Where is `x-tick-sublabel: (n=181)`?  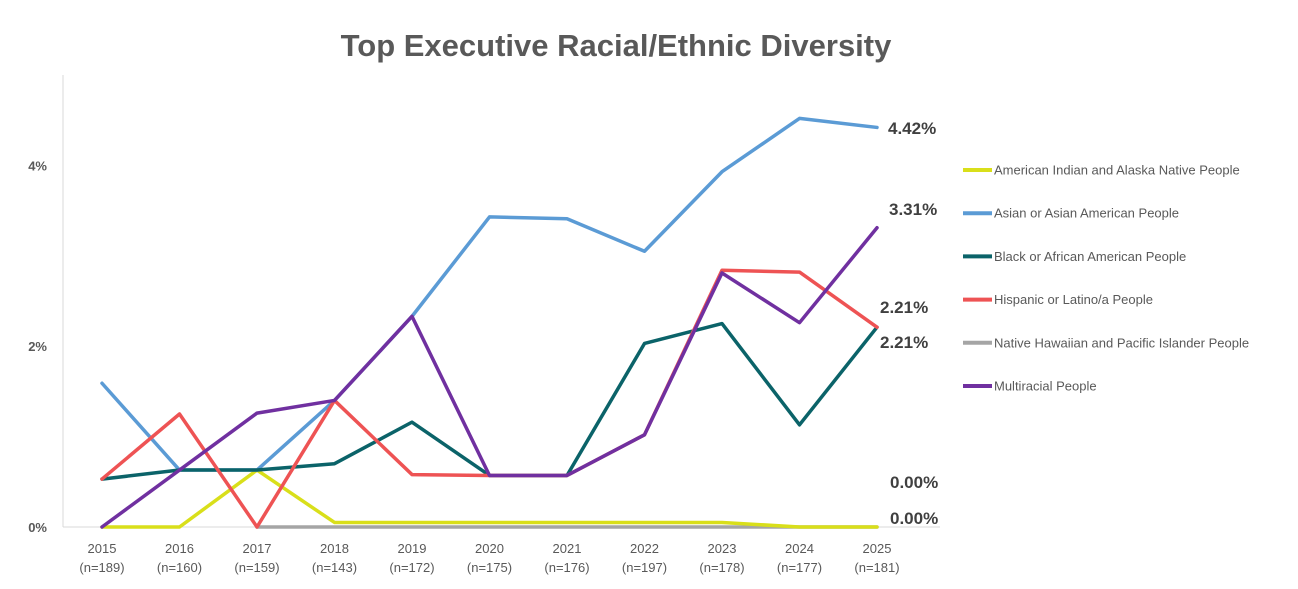 x-tick-sublabel: (n=181) is located at coordinates (876, 567).